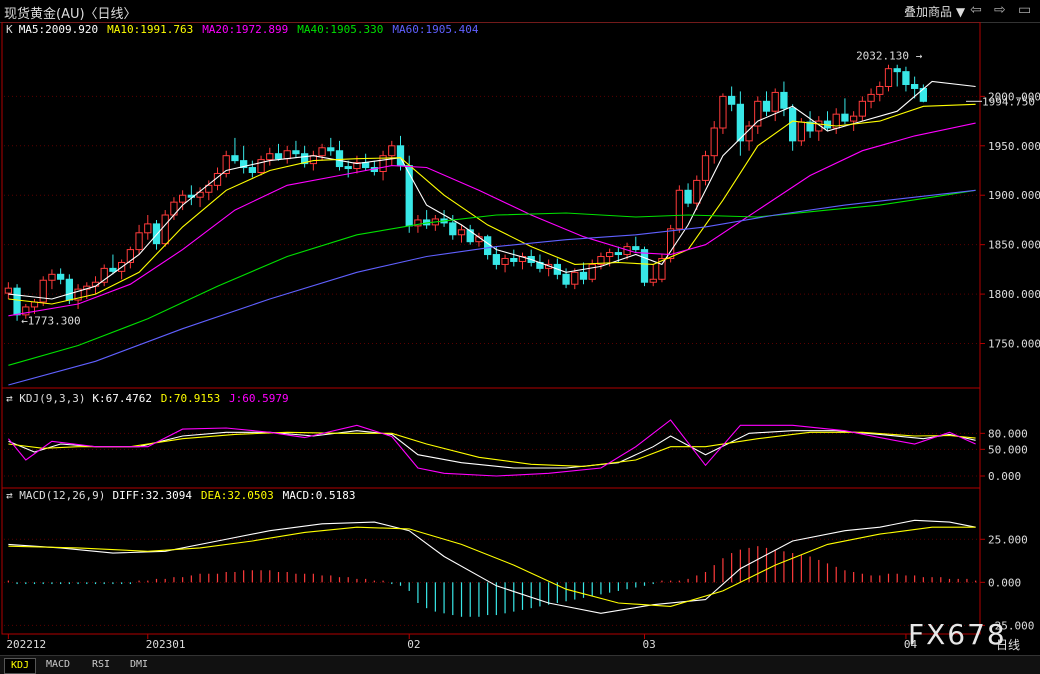 This screenshot has width=1040, height=674. Describe the element at coordinates (20, 666) in the screenshot. I see `tab-kdj: KDJ` at that location.